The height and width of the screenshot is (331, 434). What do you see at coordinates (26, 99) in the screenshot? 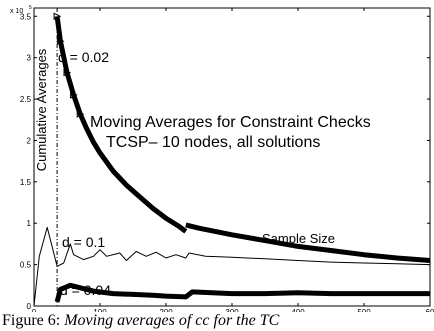
I see `y-tick-label: 2.5` at bounding box center [26, 99].